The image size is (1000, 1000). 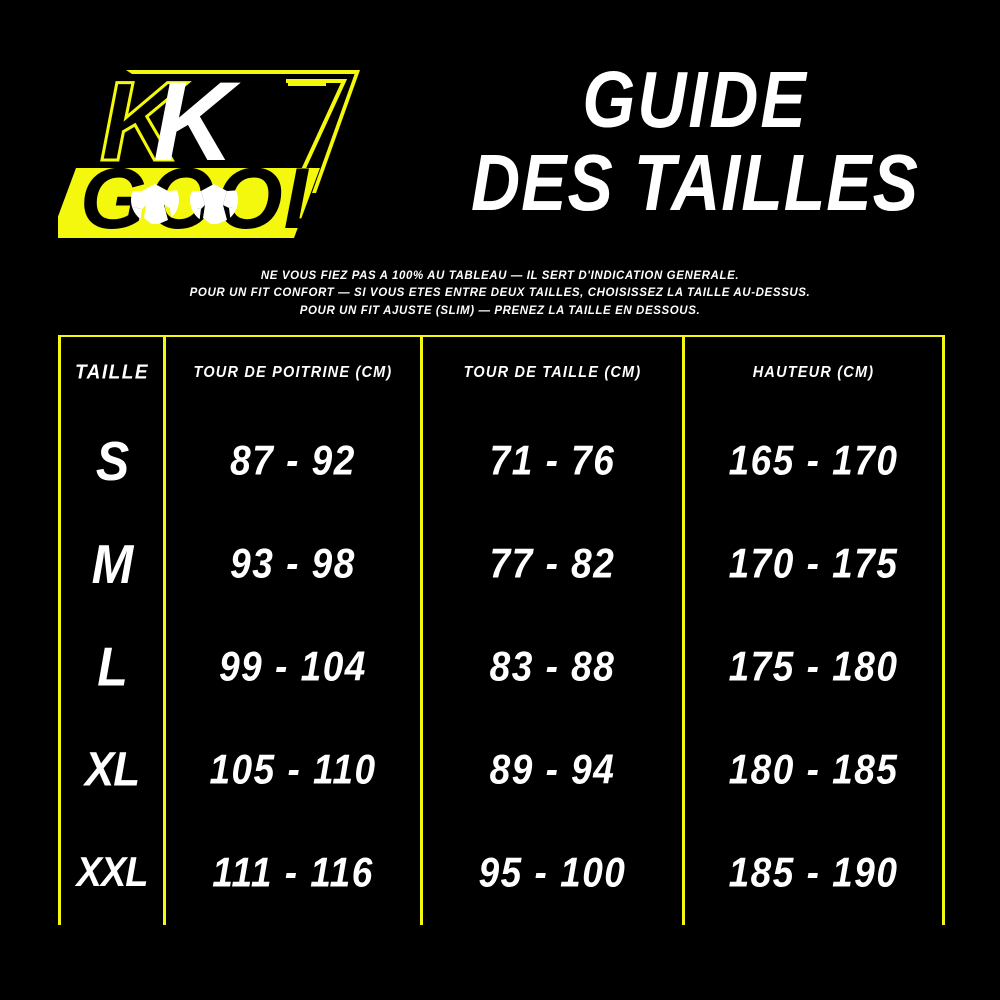 I want to click on cell-waist: 95 - 100, so click(x=552, y=872).